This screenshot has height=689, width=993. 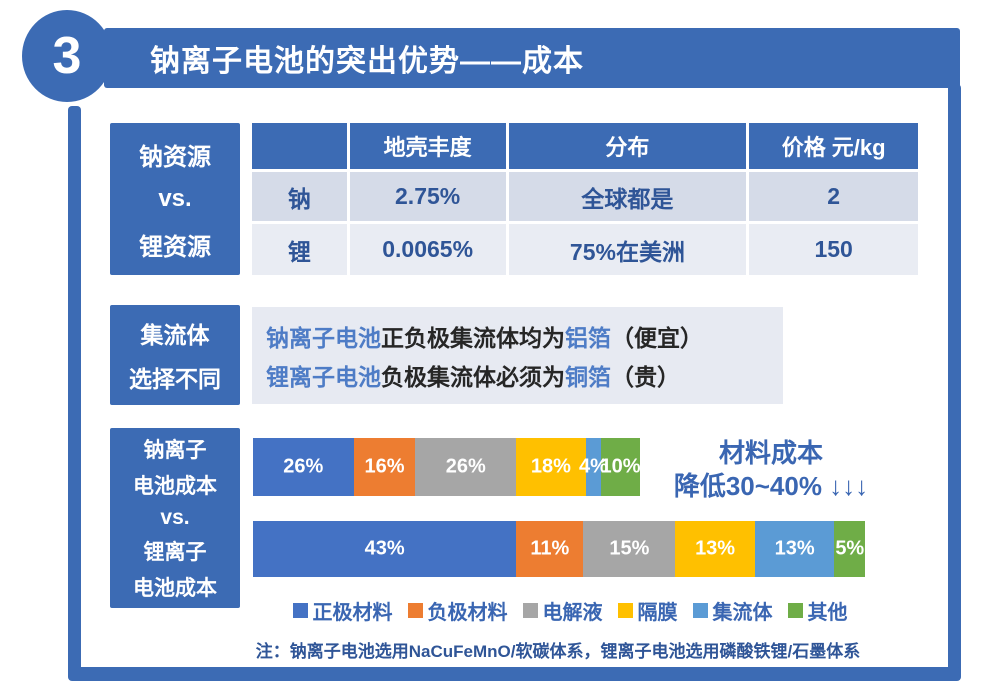 What do you see at coordinates (771, 470) in the screenshot?
I see `cost-reduction-annotation: 材料成本 降低30~40% ↓↓↓` at bounding box center [771, 470].